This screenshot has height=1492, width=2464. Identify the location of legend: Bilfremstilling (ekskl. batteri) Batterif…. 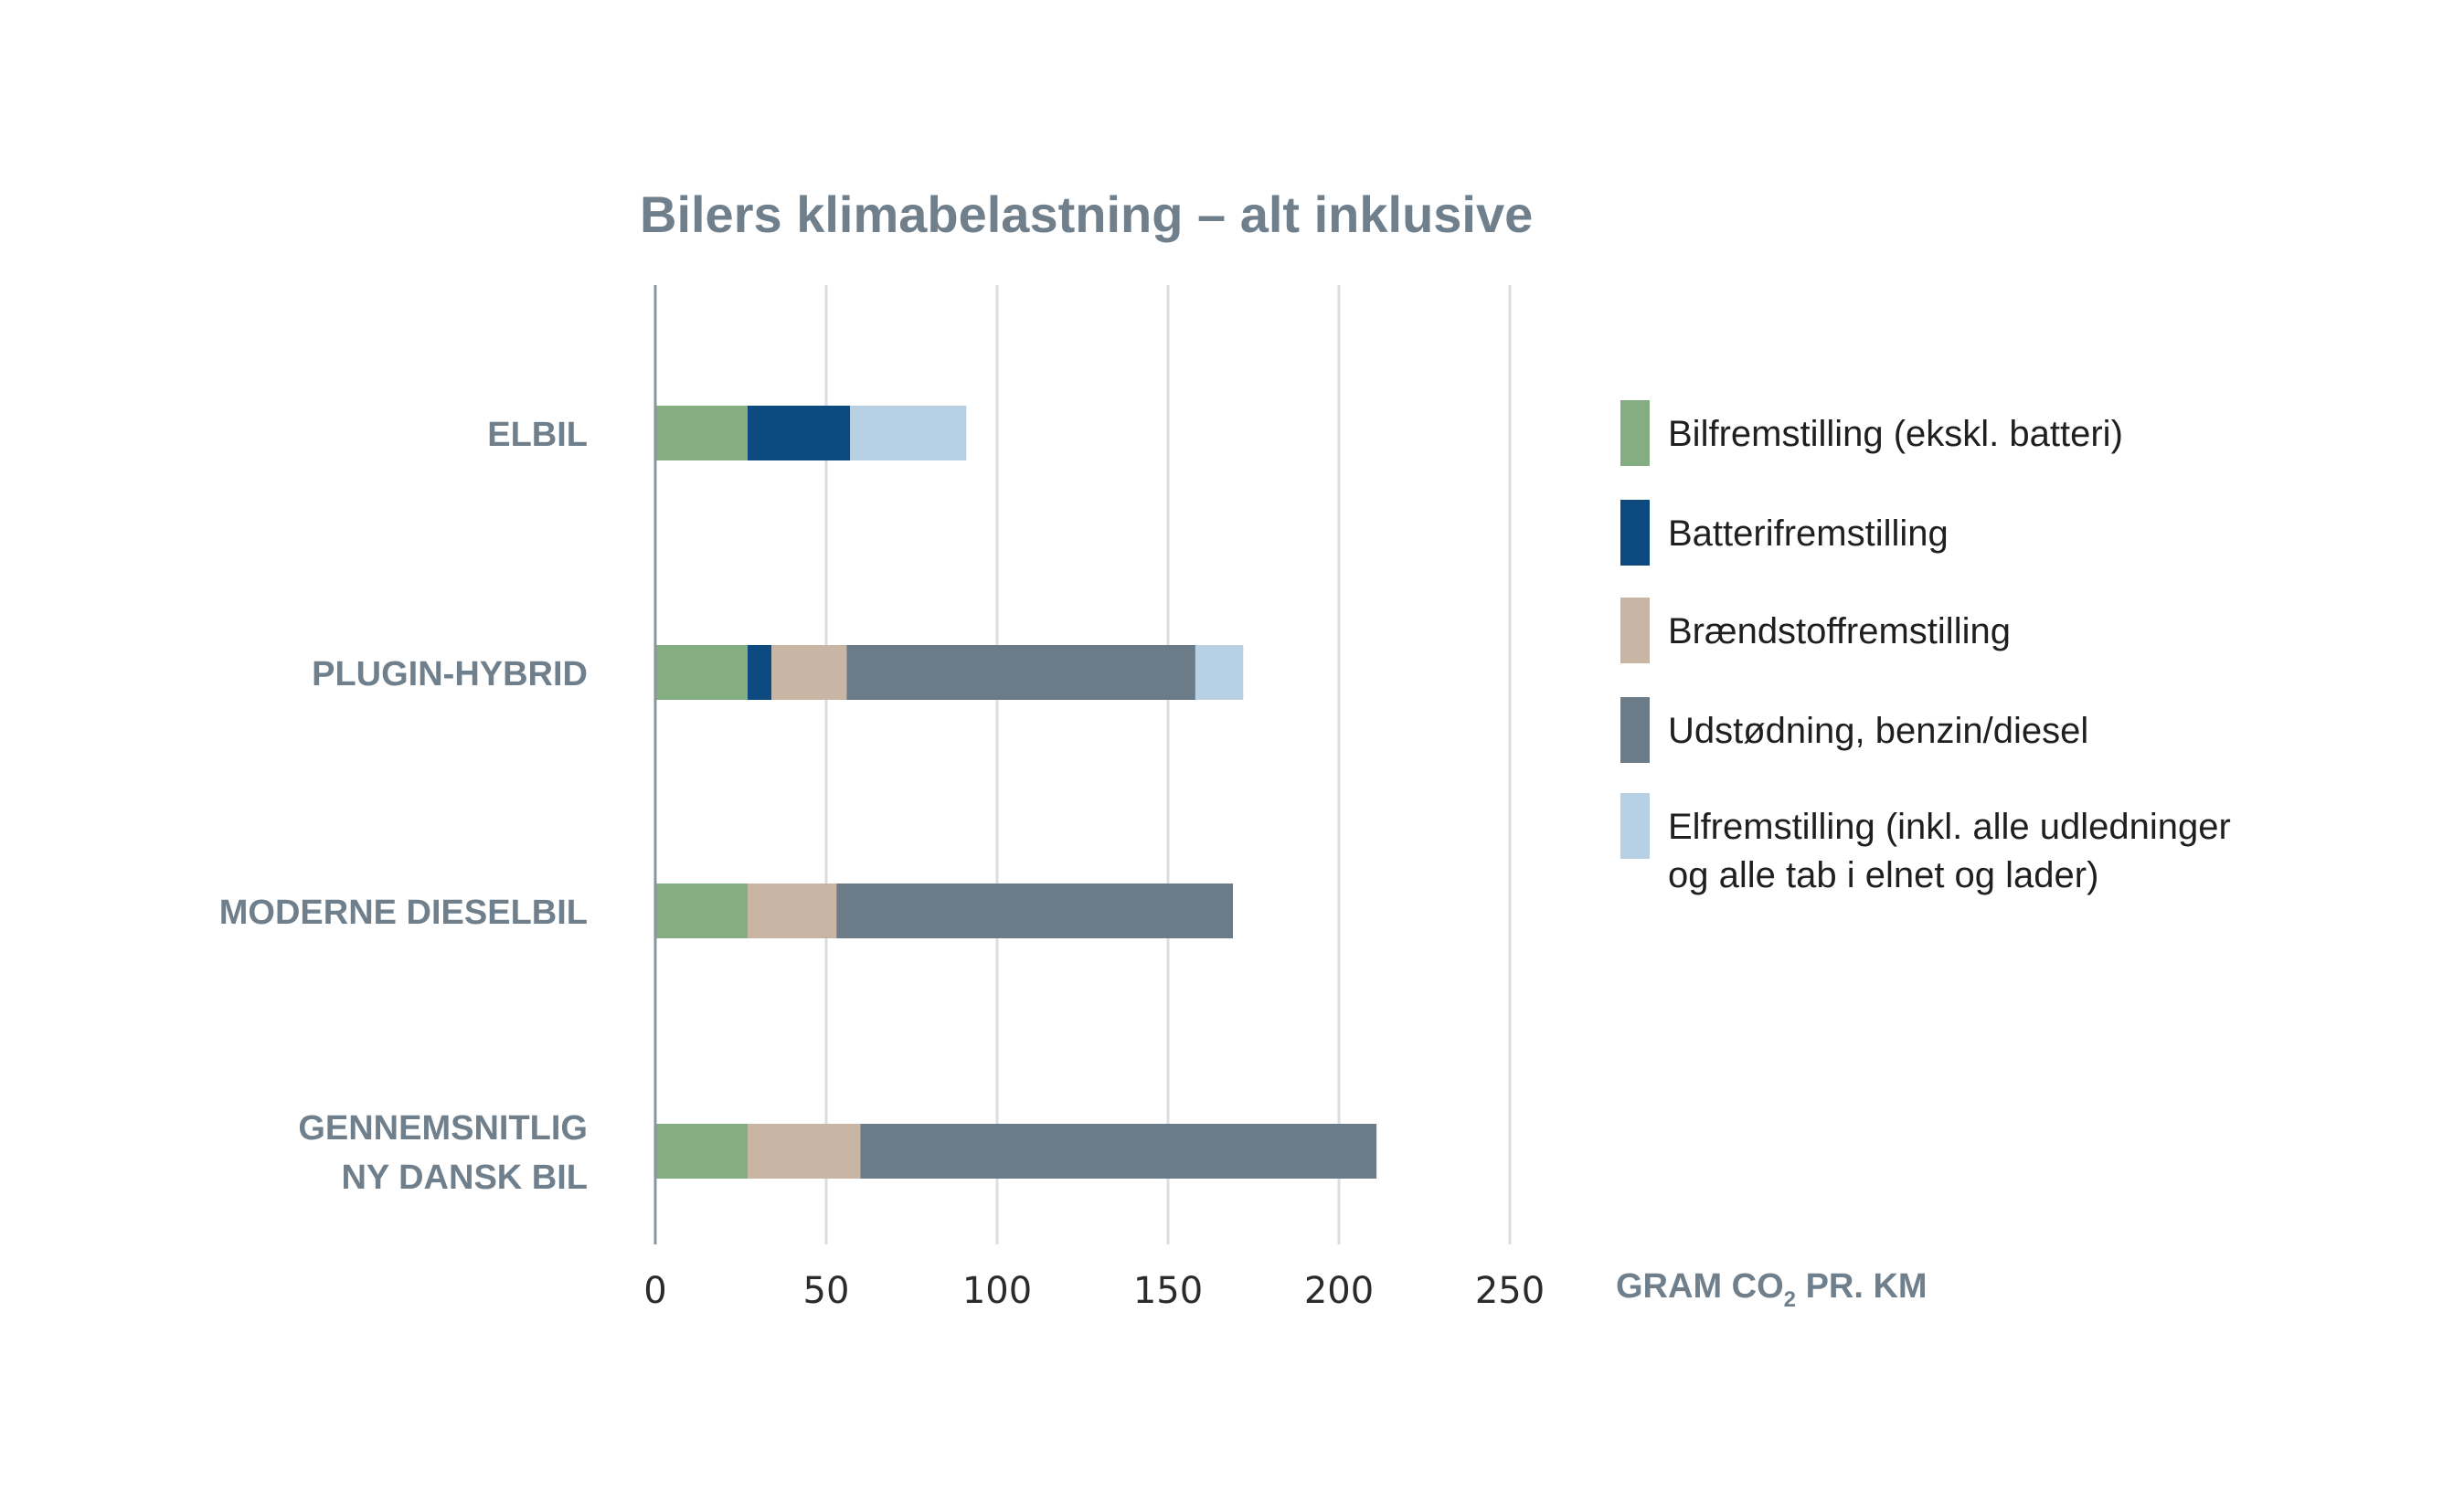
(1925, 647).